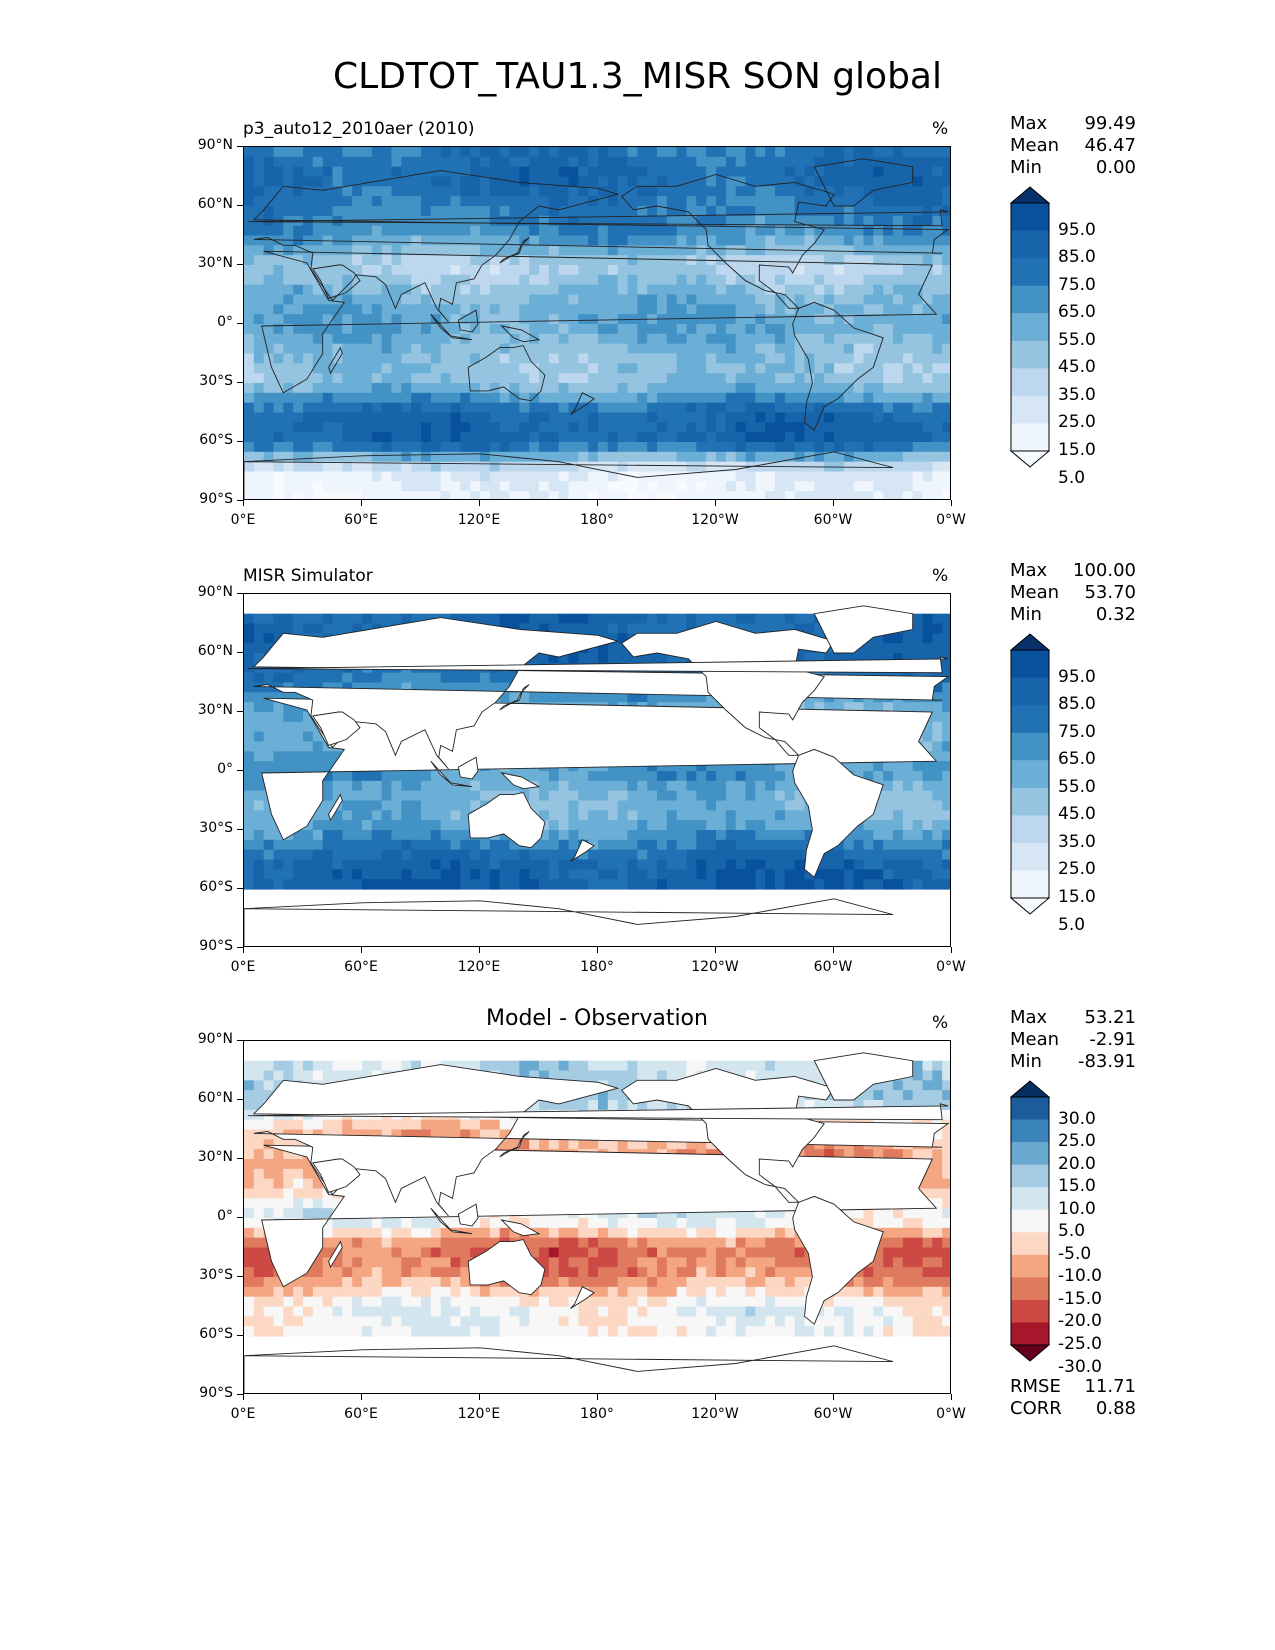 Image resolution: width=1275 pixels, height=1650 pixels. I want to click on lat-tick-label: 90°N, so click(215, 145).